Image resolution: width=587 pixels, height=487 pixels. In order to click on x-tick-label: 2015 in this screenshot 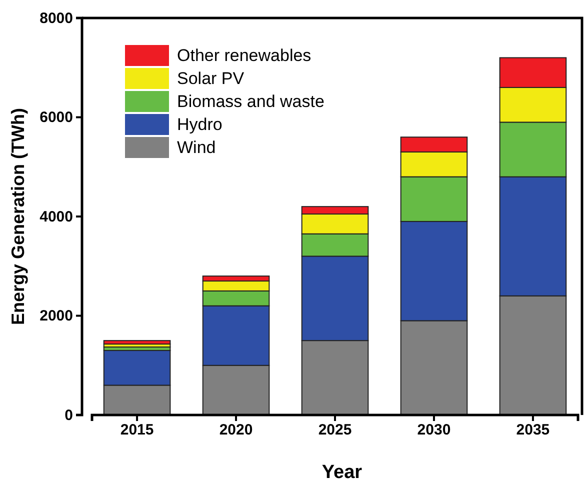, I will do `click(137, 430)`.